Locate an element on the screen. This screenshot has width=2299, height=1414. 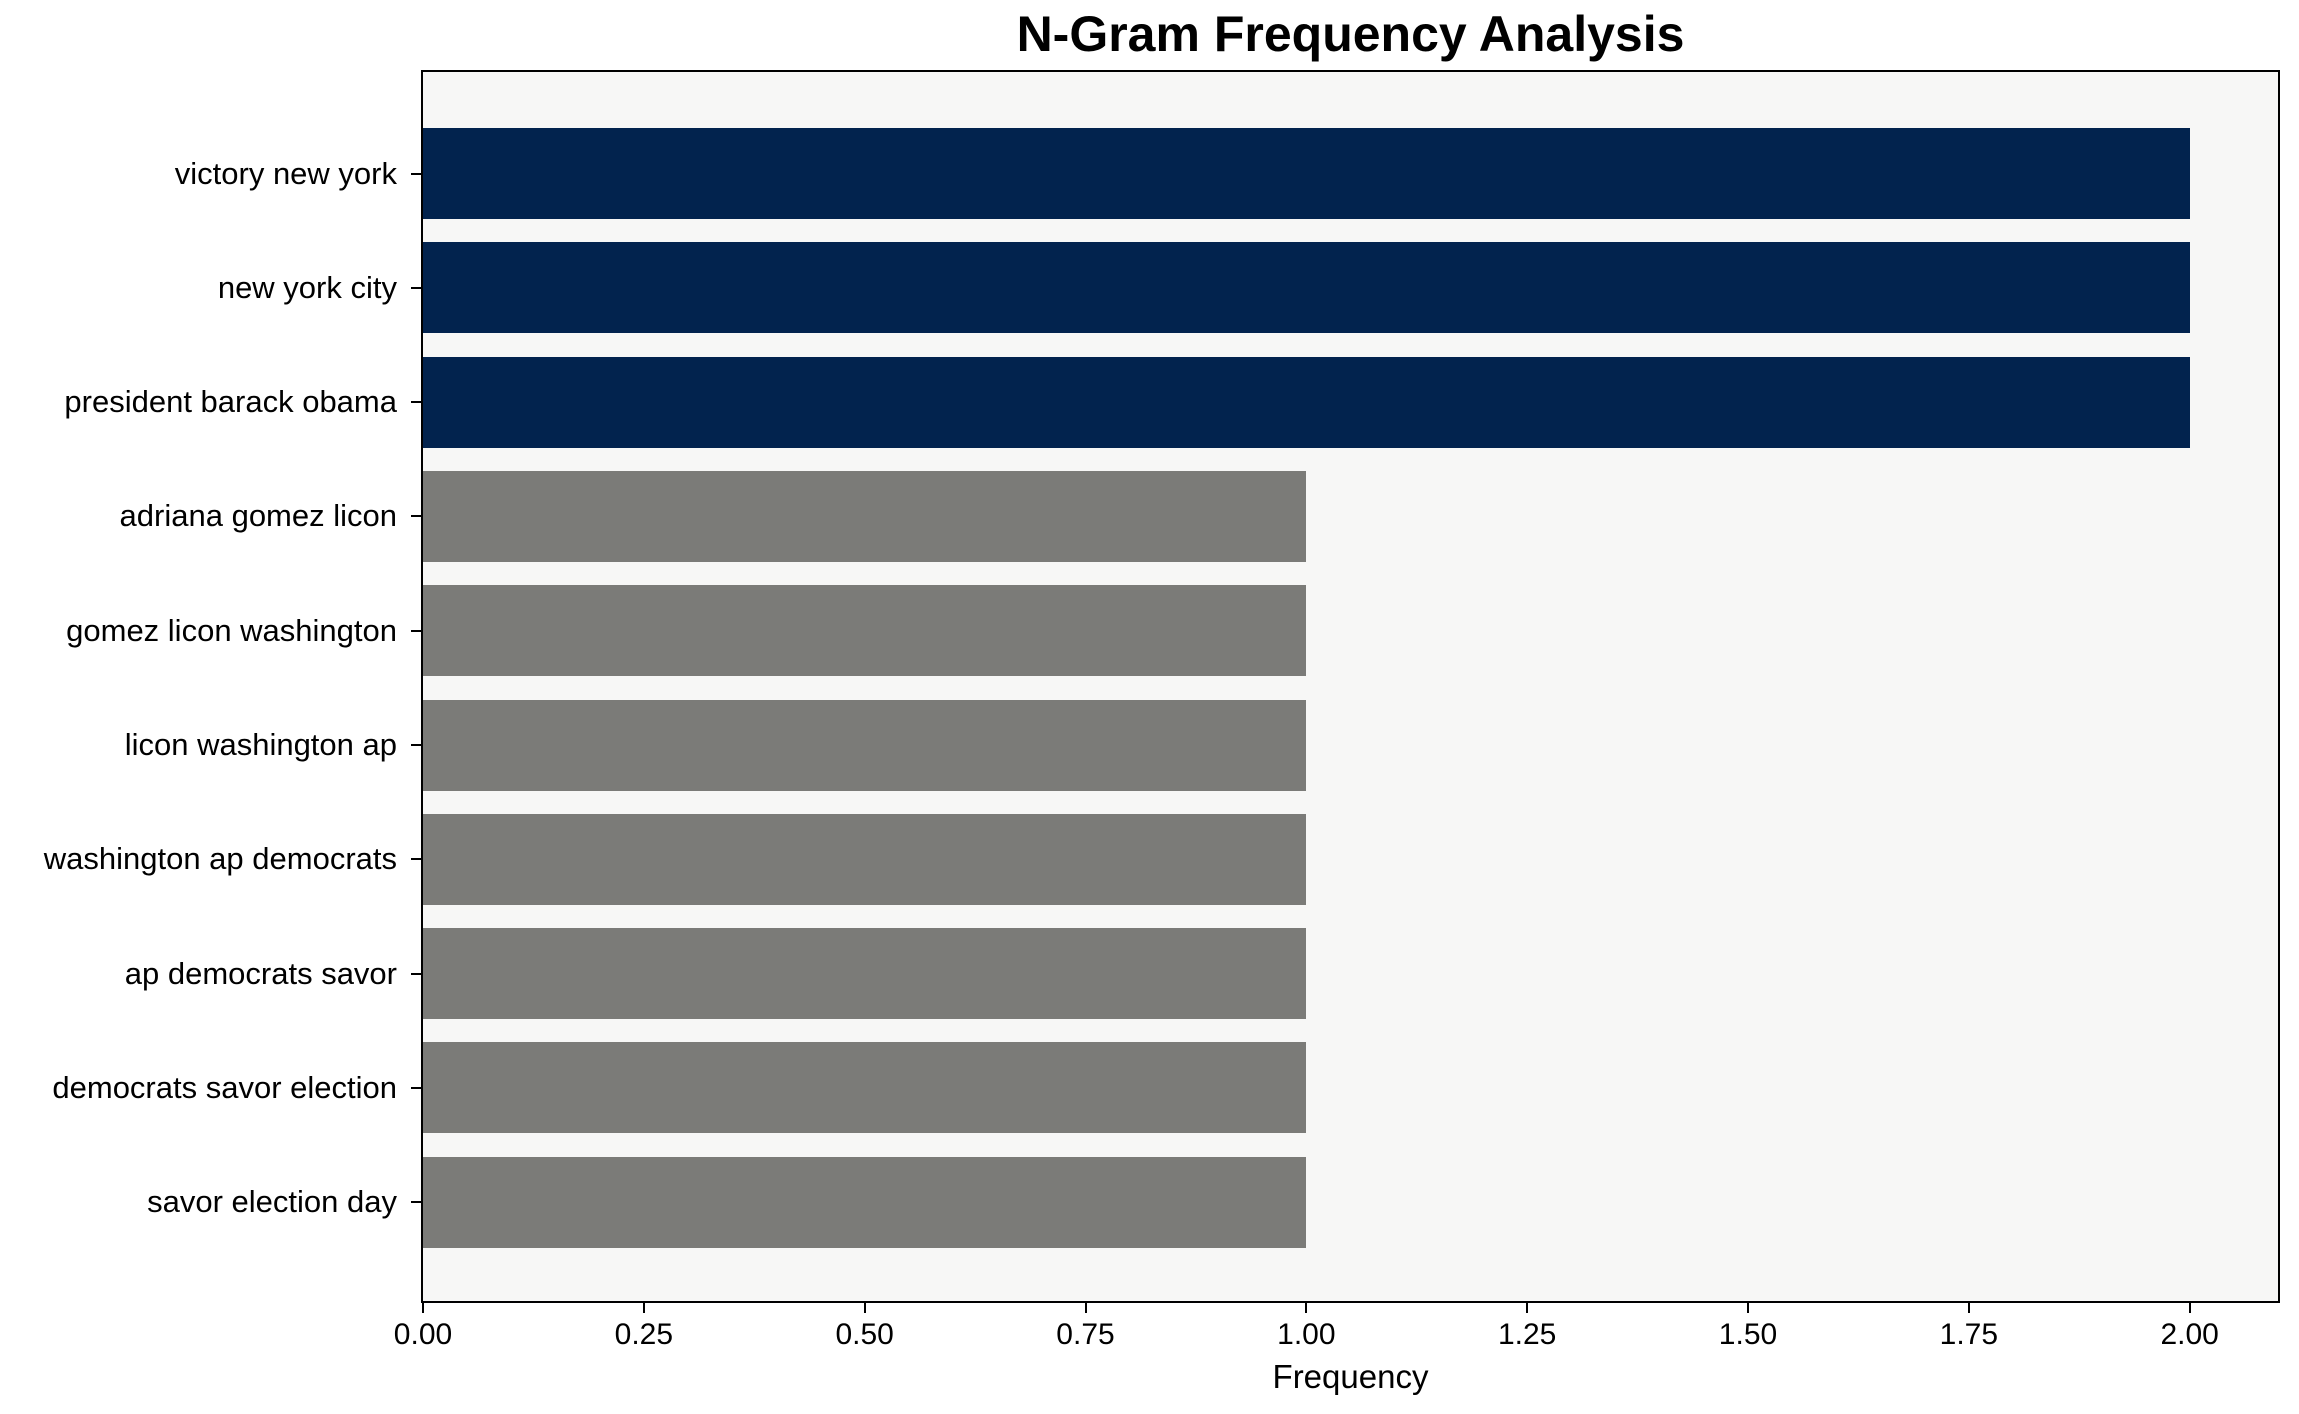
x-tick-label: 1.75 is located at coordinates (1969, 1334).